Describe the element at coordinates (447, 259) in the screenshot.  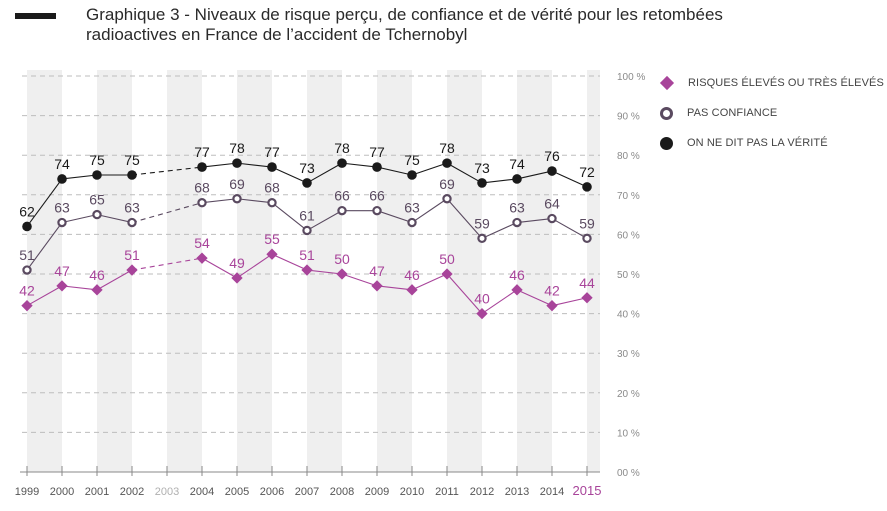
I see `data-label: 50` at that location.